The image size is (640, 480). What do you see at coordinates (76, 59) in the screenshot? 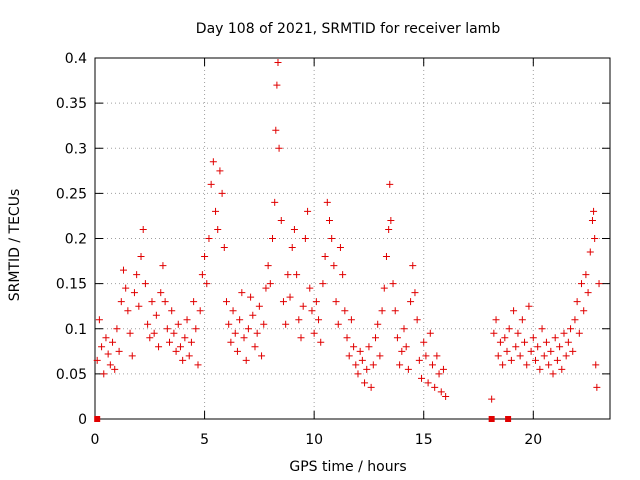
I see `y-tick-label: 0.4` at bounding box center [76, 59].